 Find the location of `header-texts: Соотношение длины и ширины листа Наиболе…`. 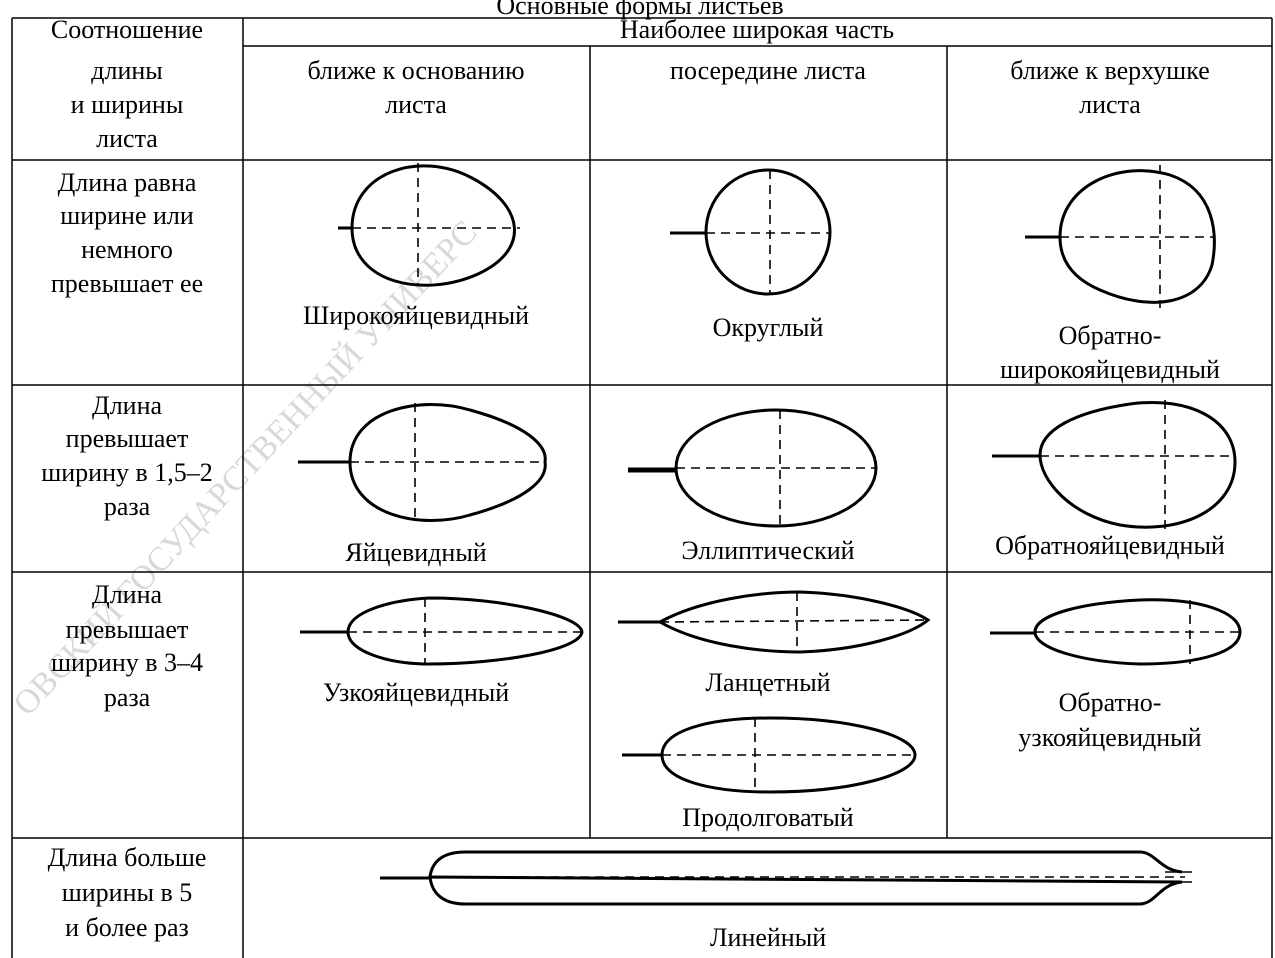

header-texts: Соотношение длины и ширины листа Наиболе… is located at coordinates (630, 84).